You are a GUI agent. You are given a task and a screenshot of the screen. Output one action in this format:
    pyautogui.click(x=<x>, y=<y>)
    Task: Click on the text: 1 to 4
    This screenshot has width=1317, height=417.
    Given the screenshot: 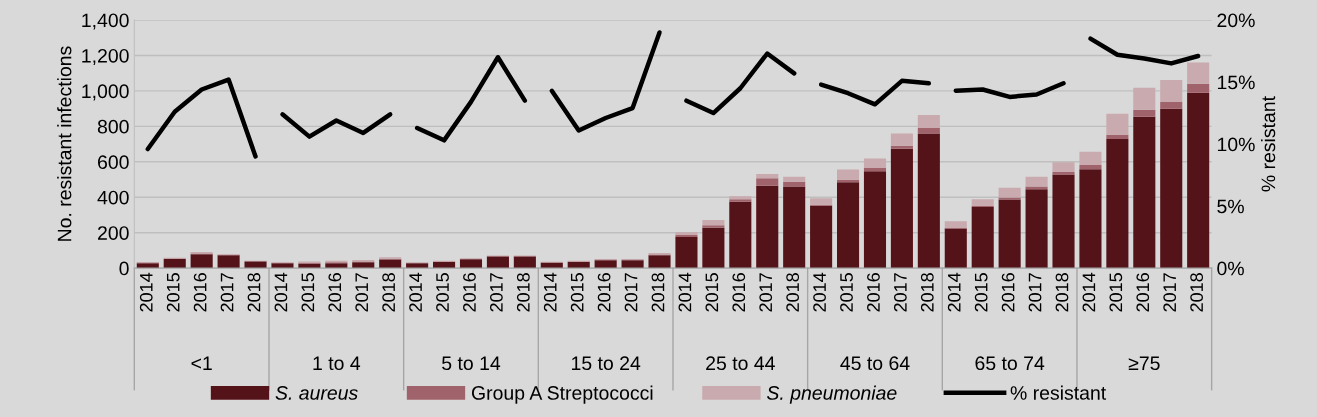 What is the action you would take?
    pyautogui.click(x=337, y=363)
    